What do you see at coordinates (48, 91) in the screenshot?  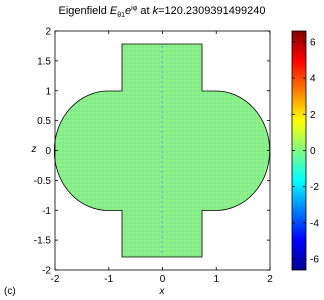 I see `y-tick-label: 1` at bounding box center [48, 91].